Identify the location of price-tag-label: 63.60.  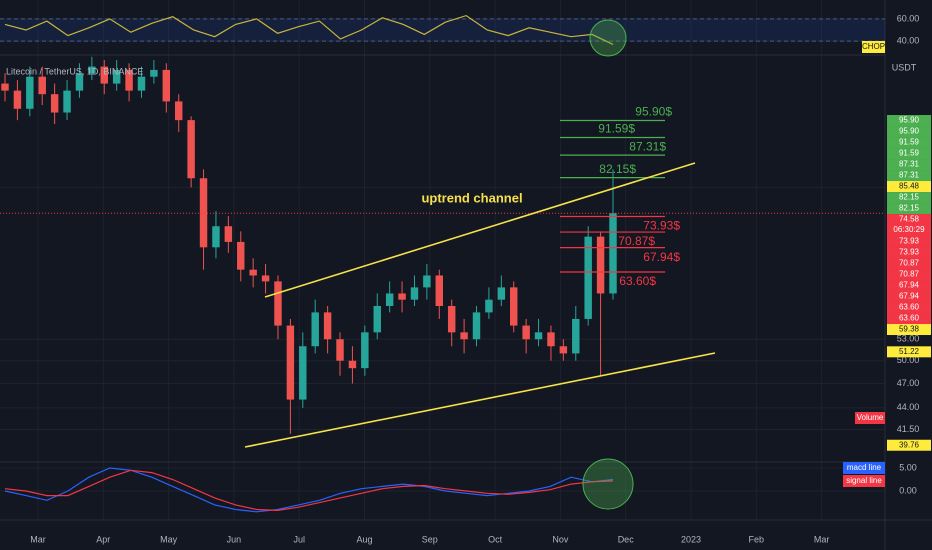
(909, 318).